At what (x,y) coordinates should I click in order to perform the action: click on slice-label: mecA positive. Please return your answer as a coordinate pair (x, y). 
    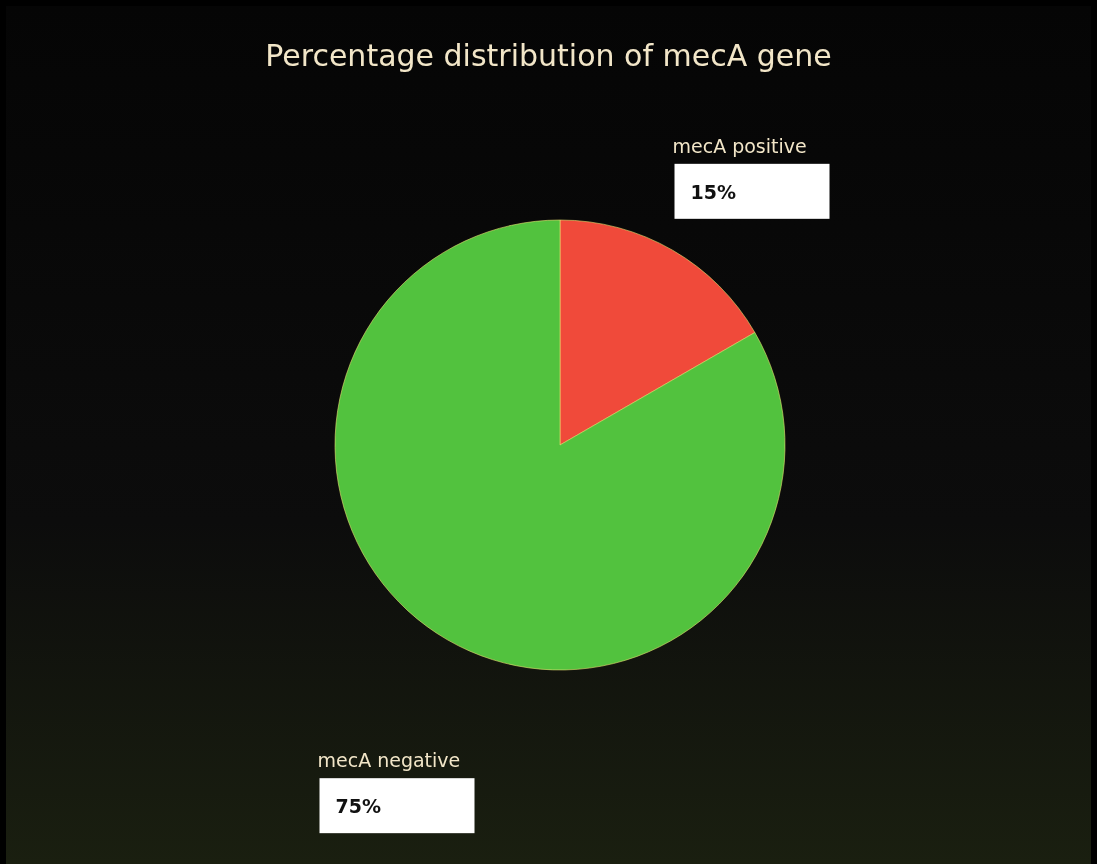
    Looking at the image, I should click on (739, 145).